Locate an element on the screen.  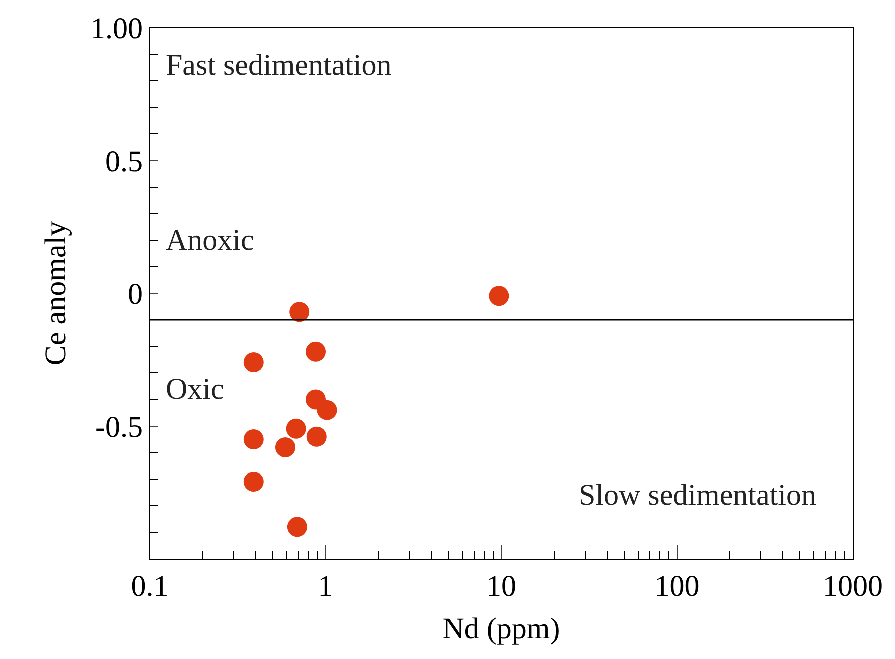
y-tick-label: -0.5 is located at coordinates (119, 427).